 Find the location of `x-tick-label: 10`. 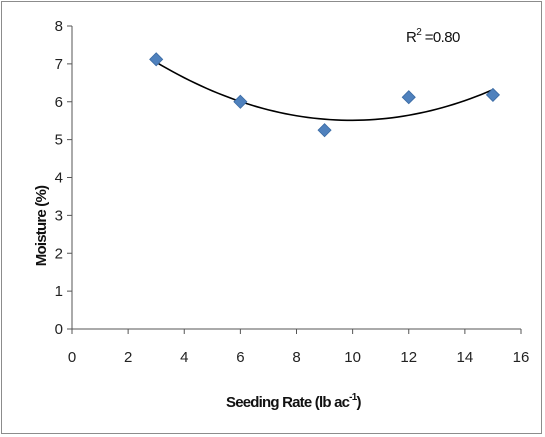

x-tick-label: 10 is located at coordinates (352, 357).